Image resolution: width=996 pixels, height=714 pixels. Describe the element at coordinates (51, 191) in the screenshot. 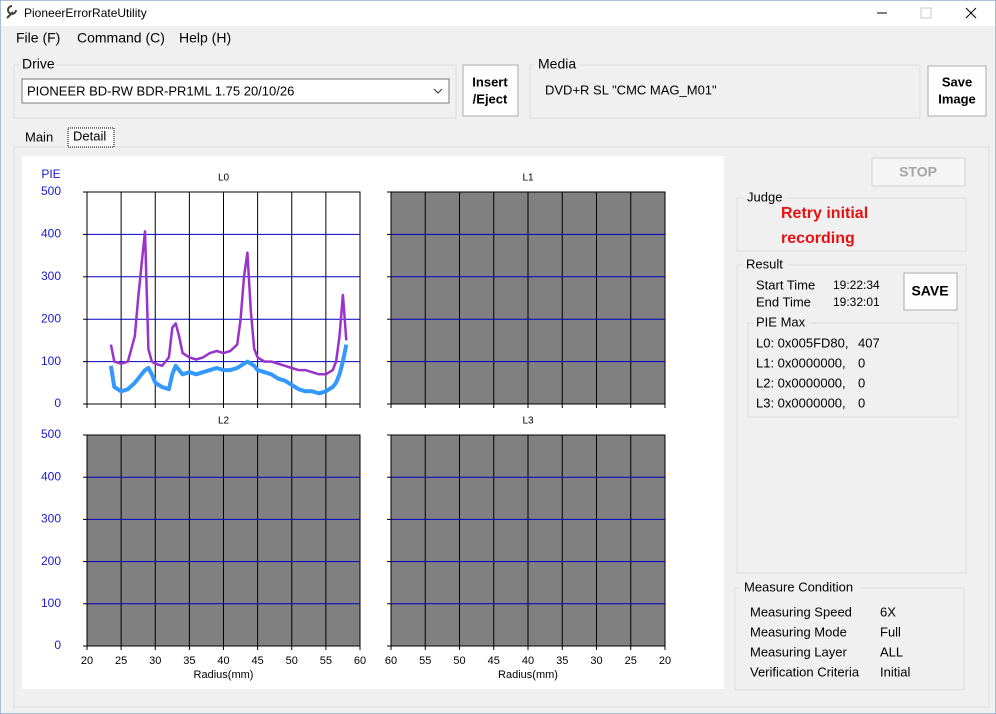

I see `y-tick-label: 500` at that location.